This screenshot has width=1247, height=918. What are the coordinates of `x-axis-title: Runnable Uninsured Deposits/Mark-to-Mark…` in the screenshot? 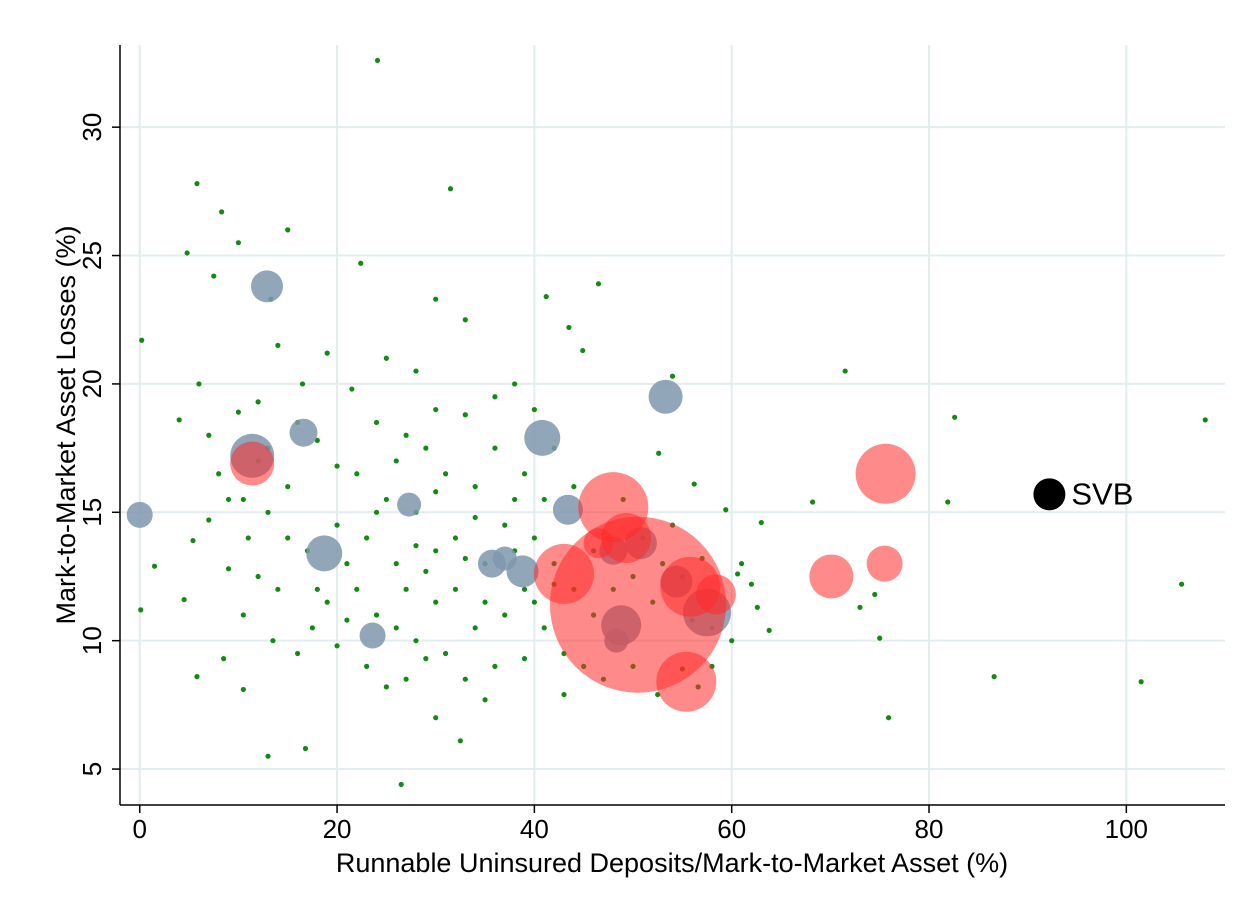 It's located at (672, 863).